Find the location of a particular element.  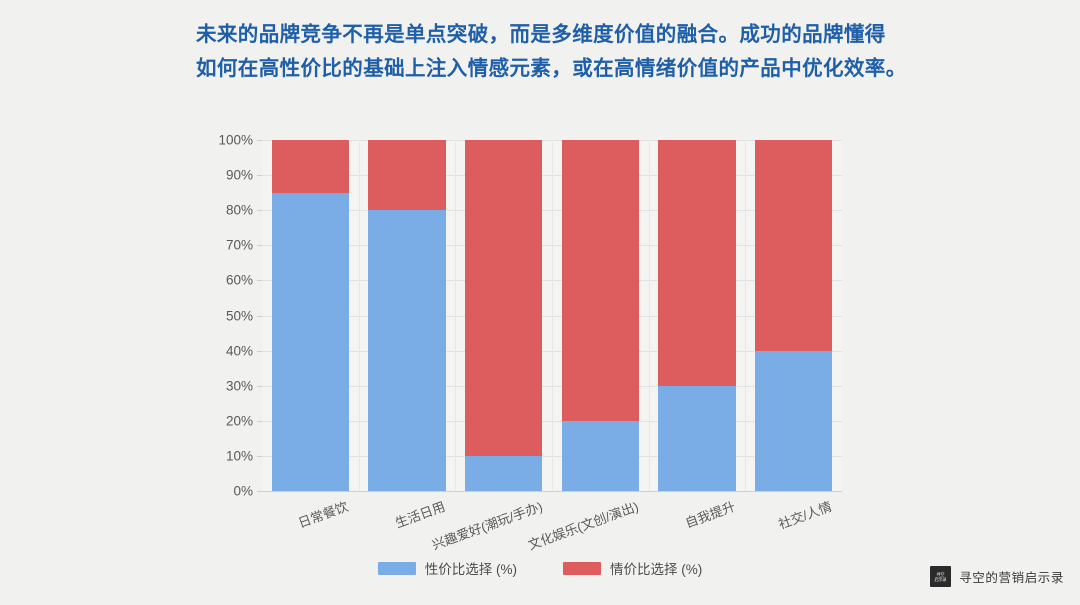

x-axis-tick-label: 社交/人情 is located at coordinates (805, 515).